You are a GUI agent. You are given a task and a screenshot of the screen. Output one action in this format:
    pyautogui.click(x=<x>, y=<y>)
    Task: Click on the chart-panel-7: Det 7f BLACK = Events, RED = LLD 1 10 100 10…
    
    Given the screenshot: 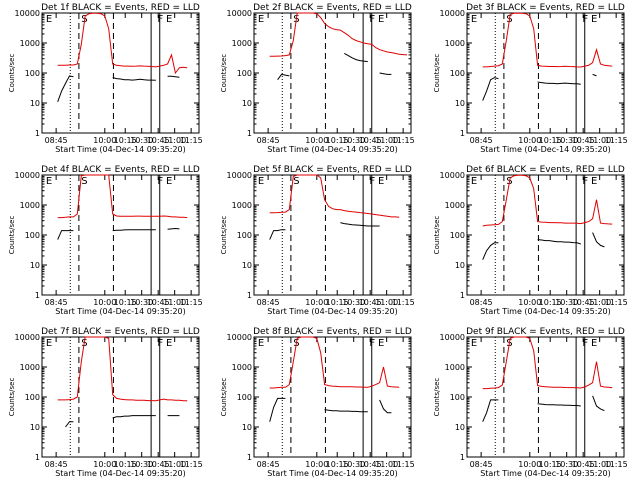 What is the action you would take?
    pyautogui.click(x=105, y=402)
    